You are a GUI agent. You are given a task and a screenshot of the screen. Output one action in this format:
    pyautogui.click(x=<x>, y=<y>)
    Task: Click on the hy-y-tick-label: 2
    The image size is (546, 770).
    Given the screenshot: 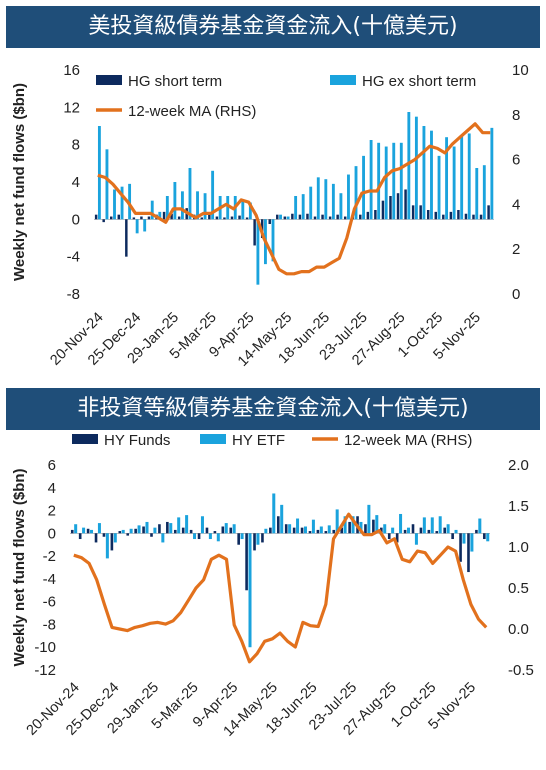 What is the action you would take?
    pyautogui.click(x=52, y=511)
    